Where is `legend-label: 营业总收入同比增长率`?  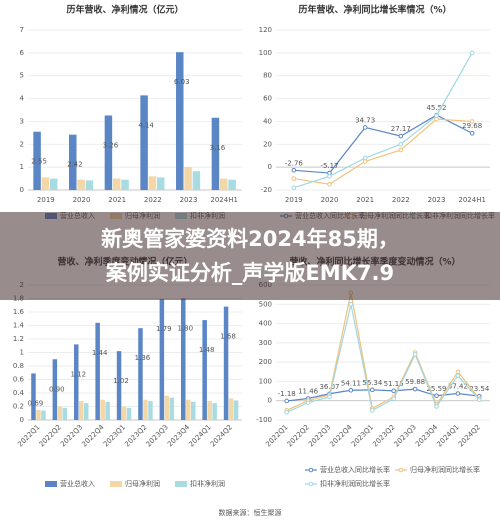 legend-label: 营业总收入同比增长率 is located at coordinates (355, 469).